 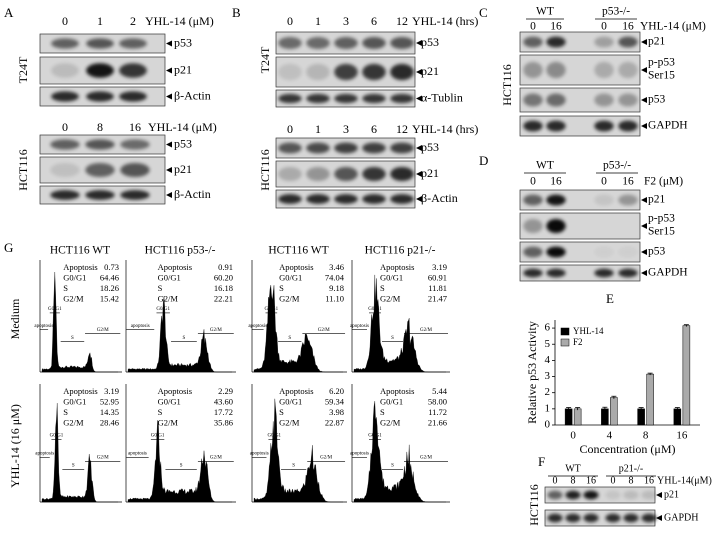 I want to click on stat-value: 11.81, so click(x=437, y=288).